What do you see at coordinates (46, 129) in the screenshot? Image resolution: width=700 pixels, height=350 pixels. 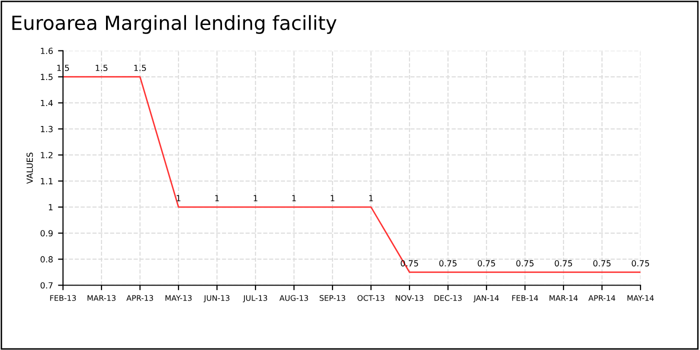 I see `y-tick-label: 1.3` at bounding box center [46, 129].